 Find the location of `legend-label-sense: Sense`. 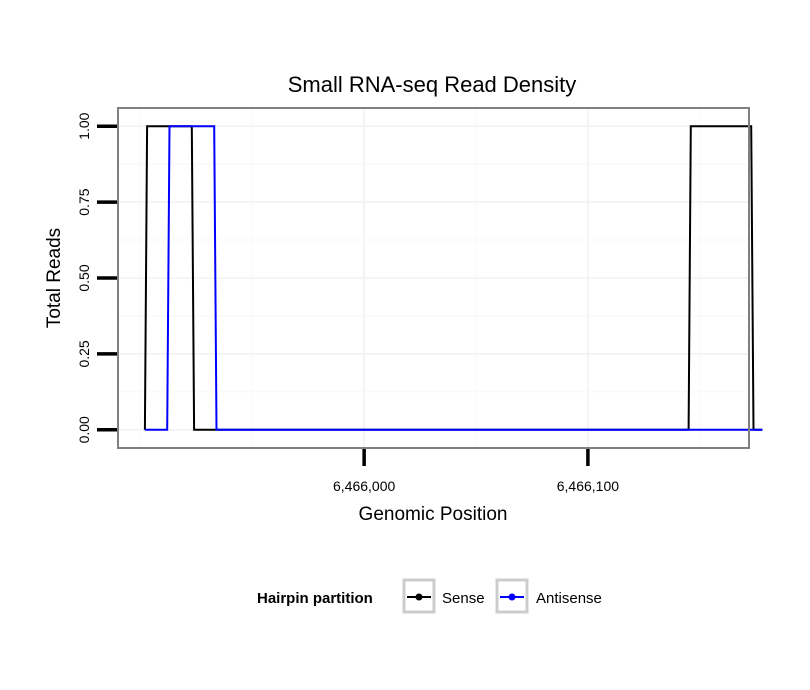

legend-label-sense: Sense is located at coordinates (463, 598).